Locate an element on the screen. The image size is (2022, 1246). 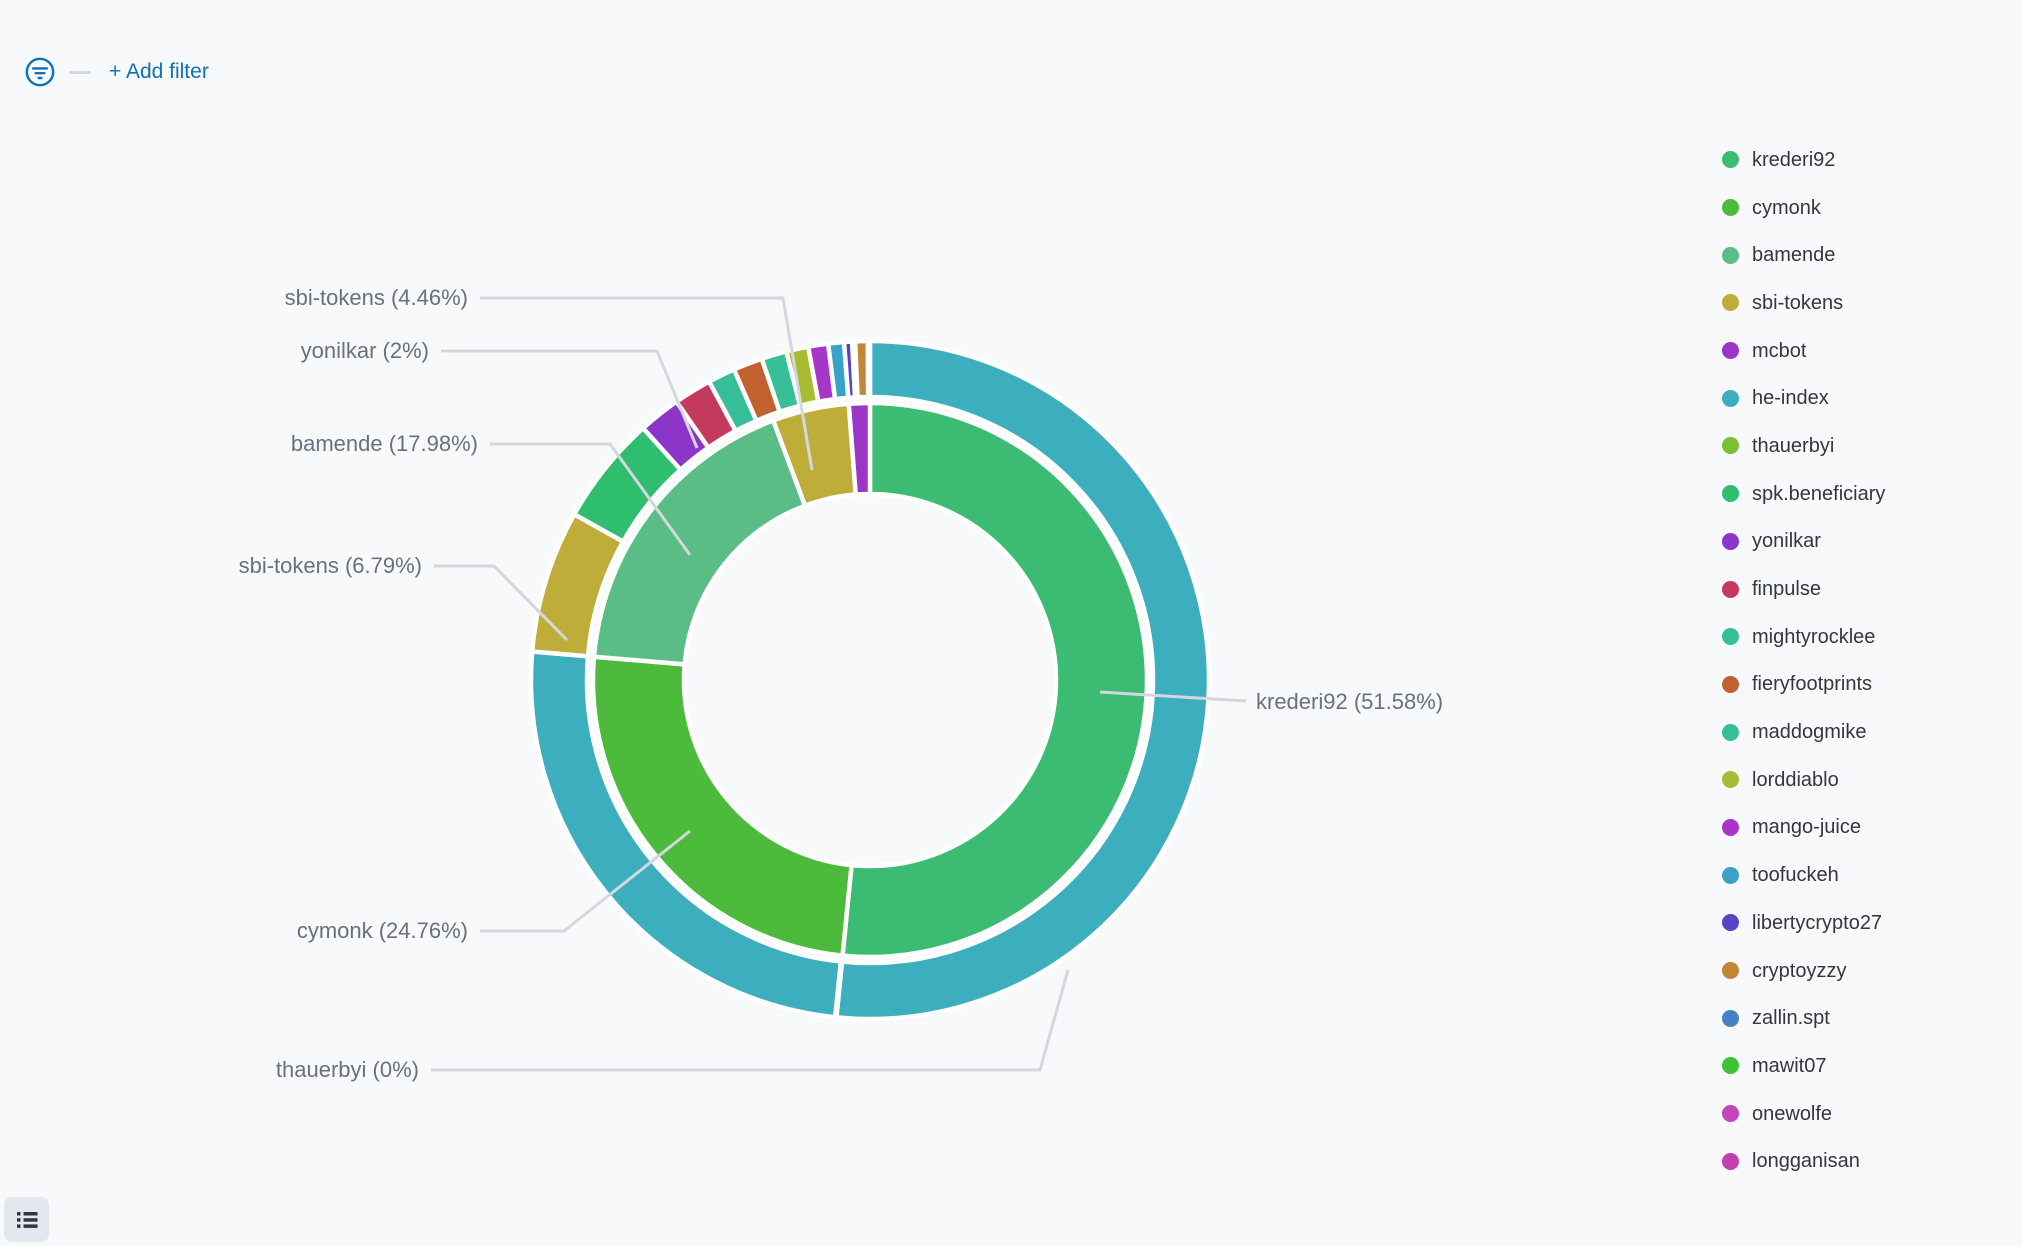
legend-item-cymonk: cymonk is located at coordinates (1867, 208).